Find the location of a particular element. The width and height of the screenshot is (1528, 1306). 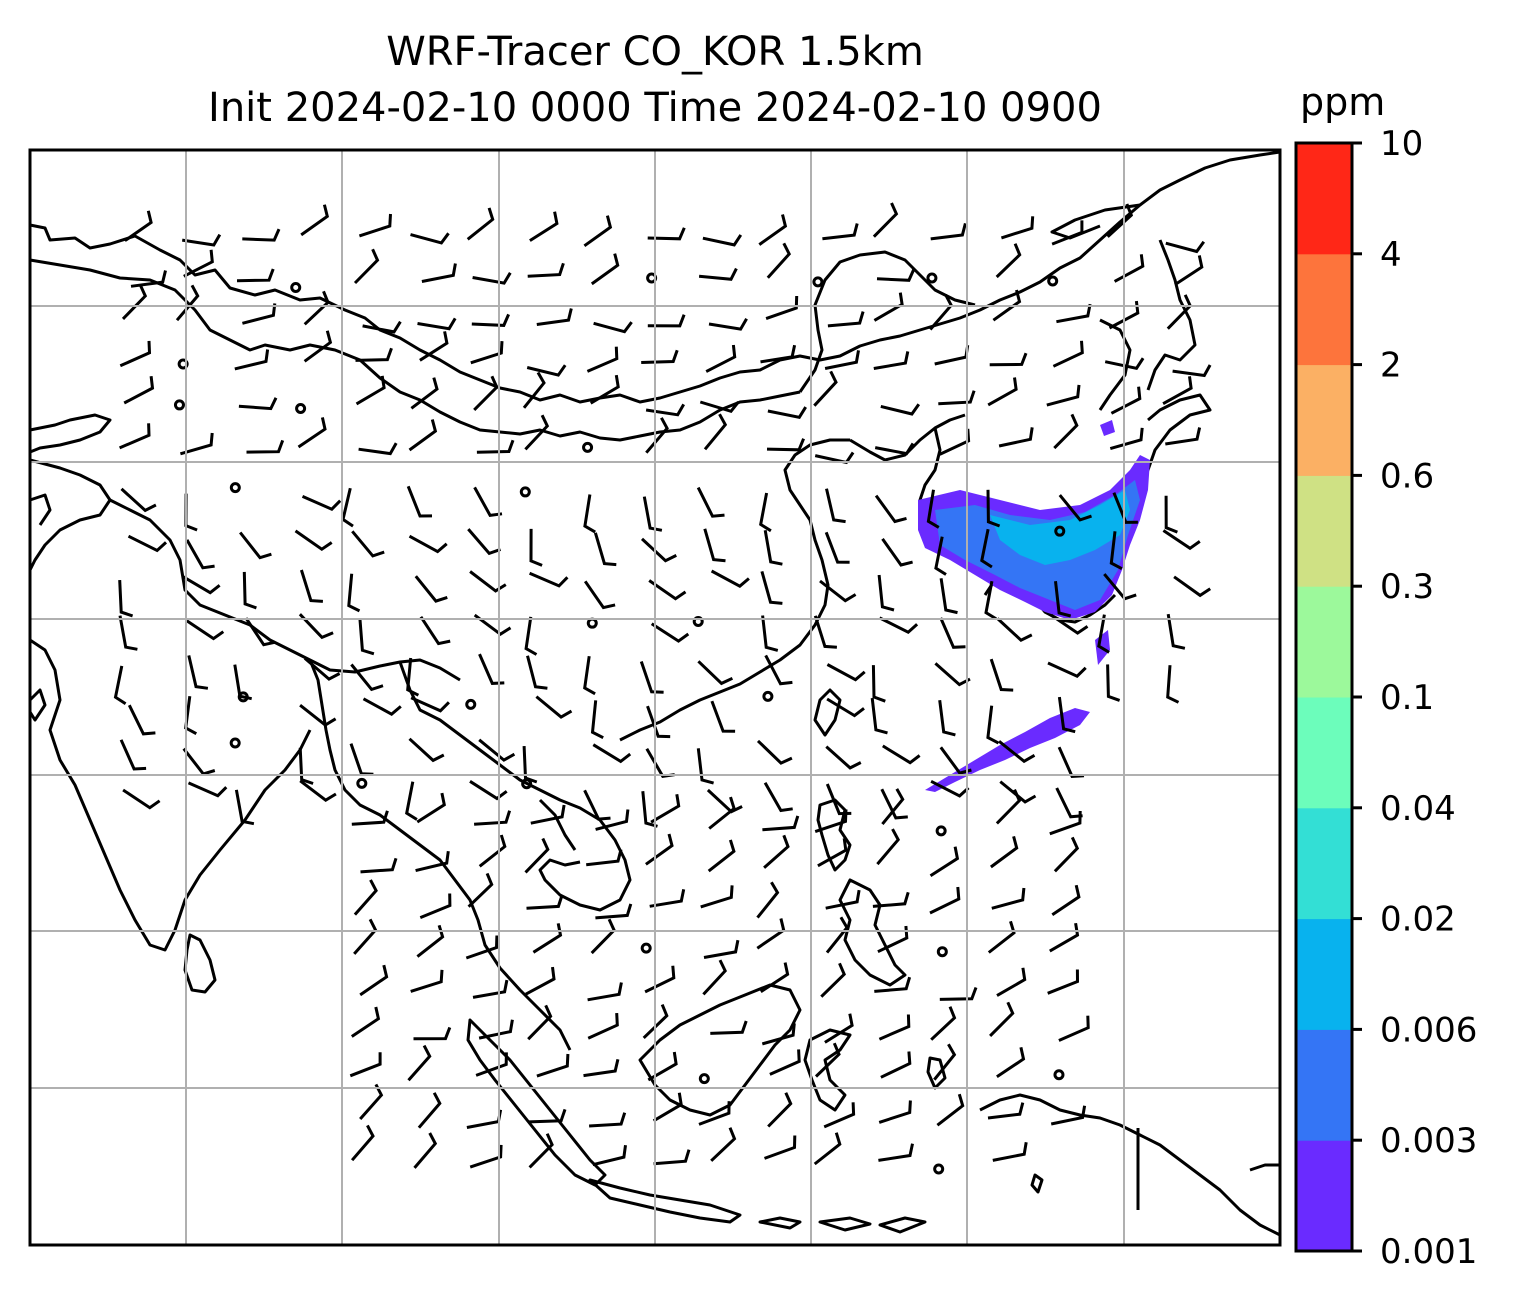

colorbar-tick-label: 0.1 is located at coordinates (1407, 698).